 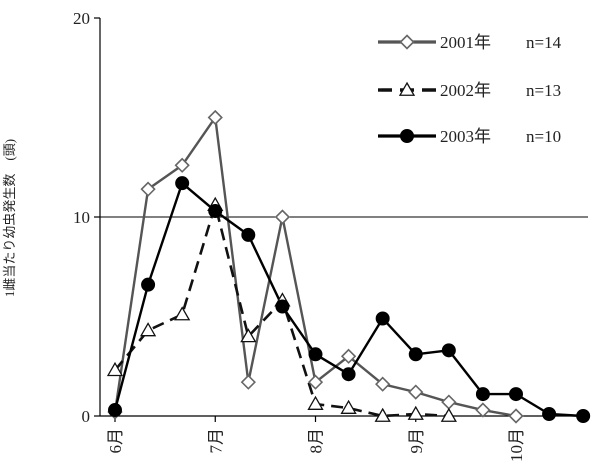 I want to click on legend-series-n: n=10, so click(x=543, y=136).